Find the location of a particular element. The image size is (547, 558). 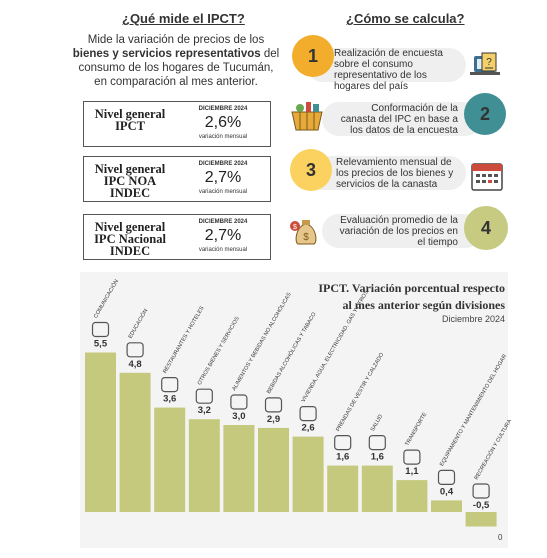

dining-icon is located at coordinates (170, 385).